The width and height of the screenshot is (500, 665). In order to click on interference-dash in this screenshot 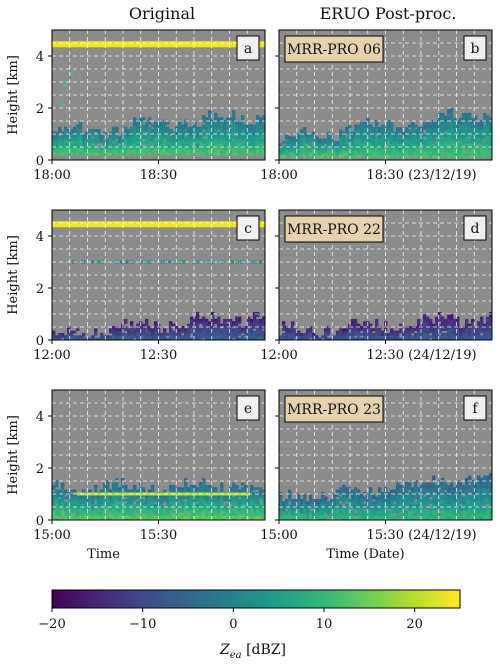, I will do `click(122, 262)`.